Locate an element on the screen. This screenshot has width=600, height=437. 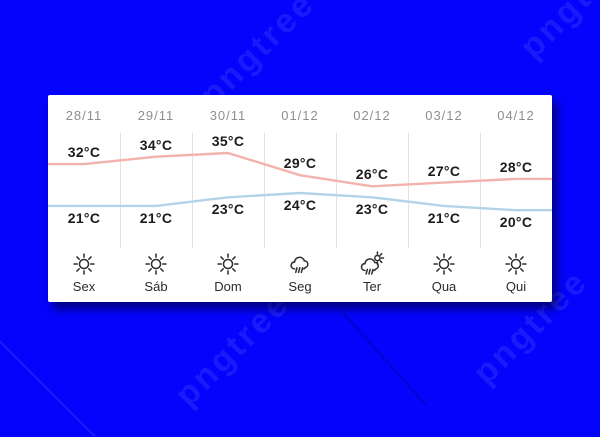
high-temp-label: 34°C is located at coordinates (156, 144).